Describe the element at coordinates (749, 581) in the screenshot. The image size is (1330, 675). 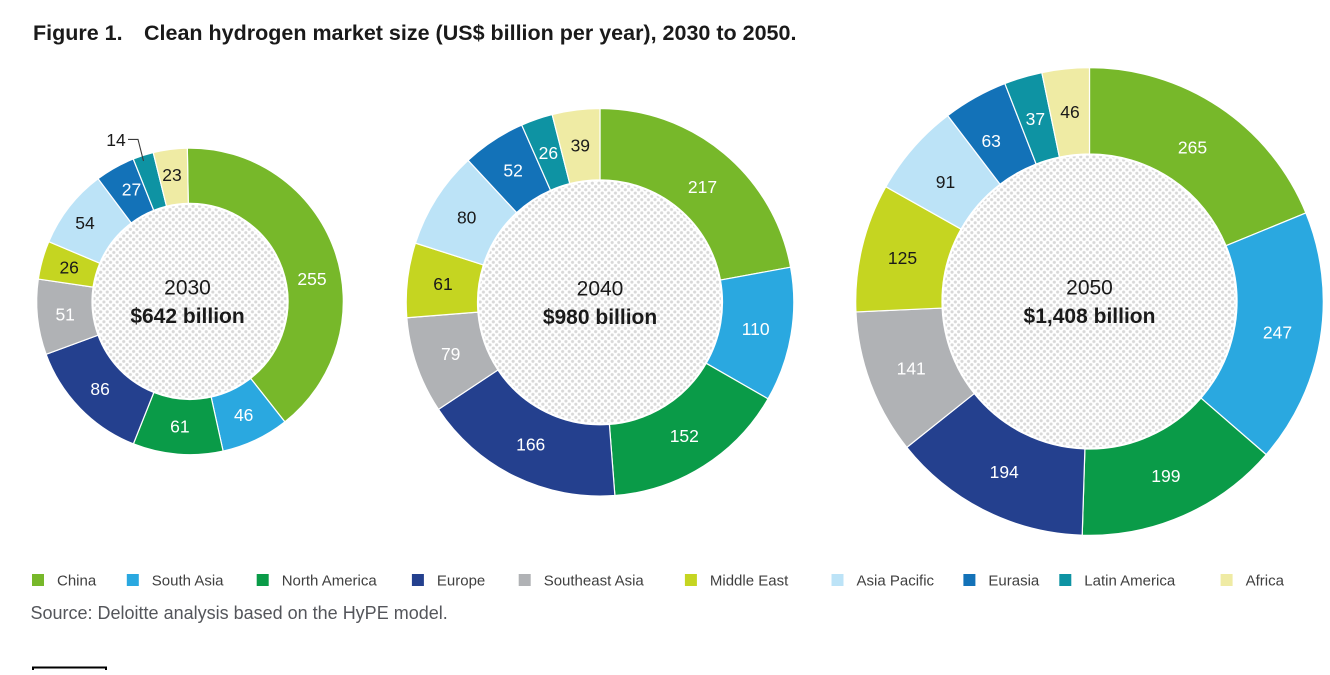
I see `svg-text: Middle East` at that location.